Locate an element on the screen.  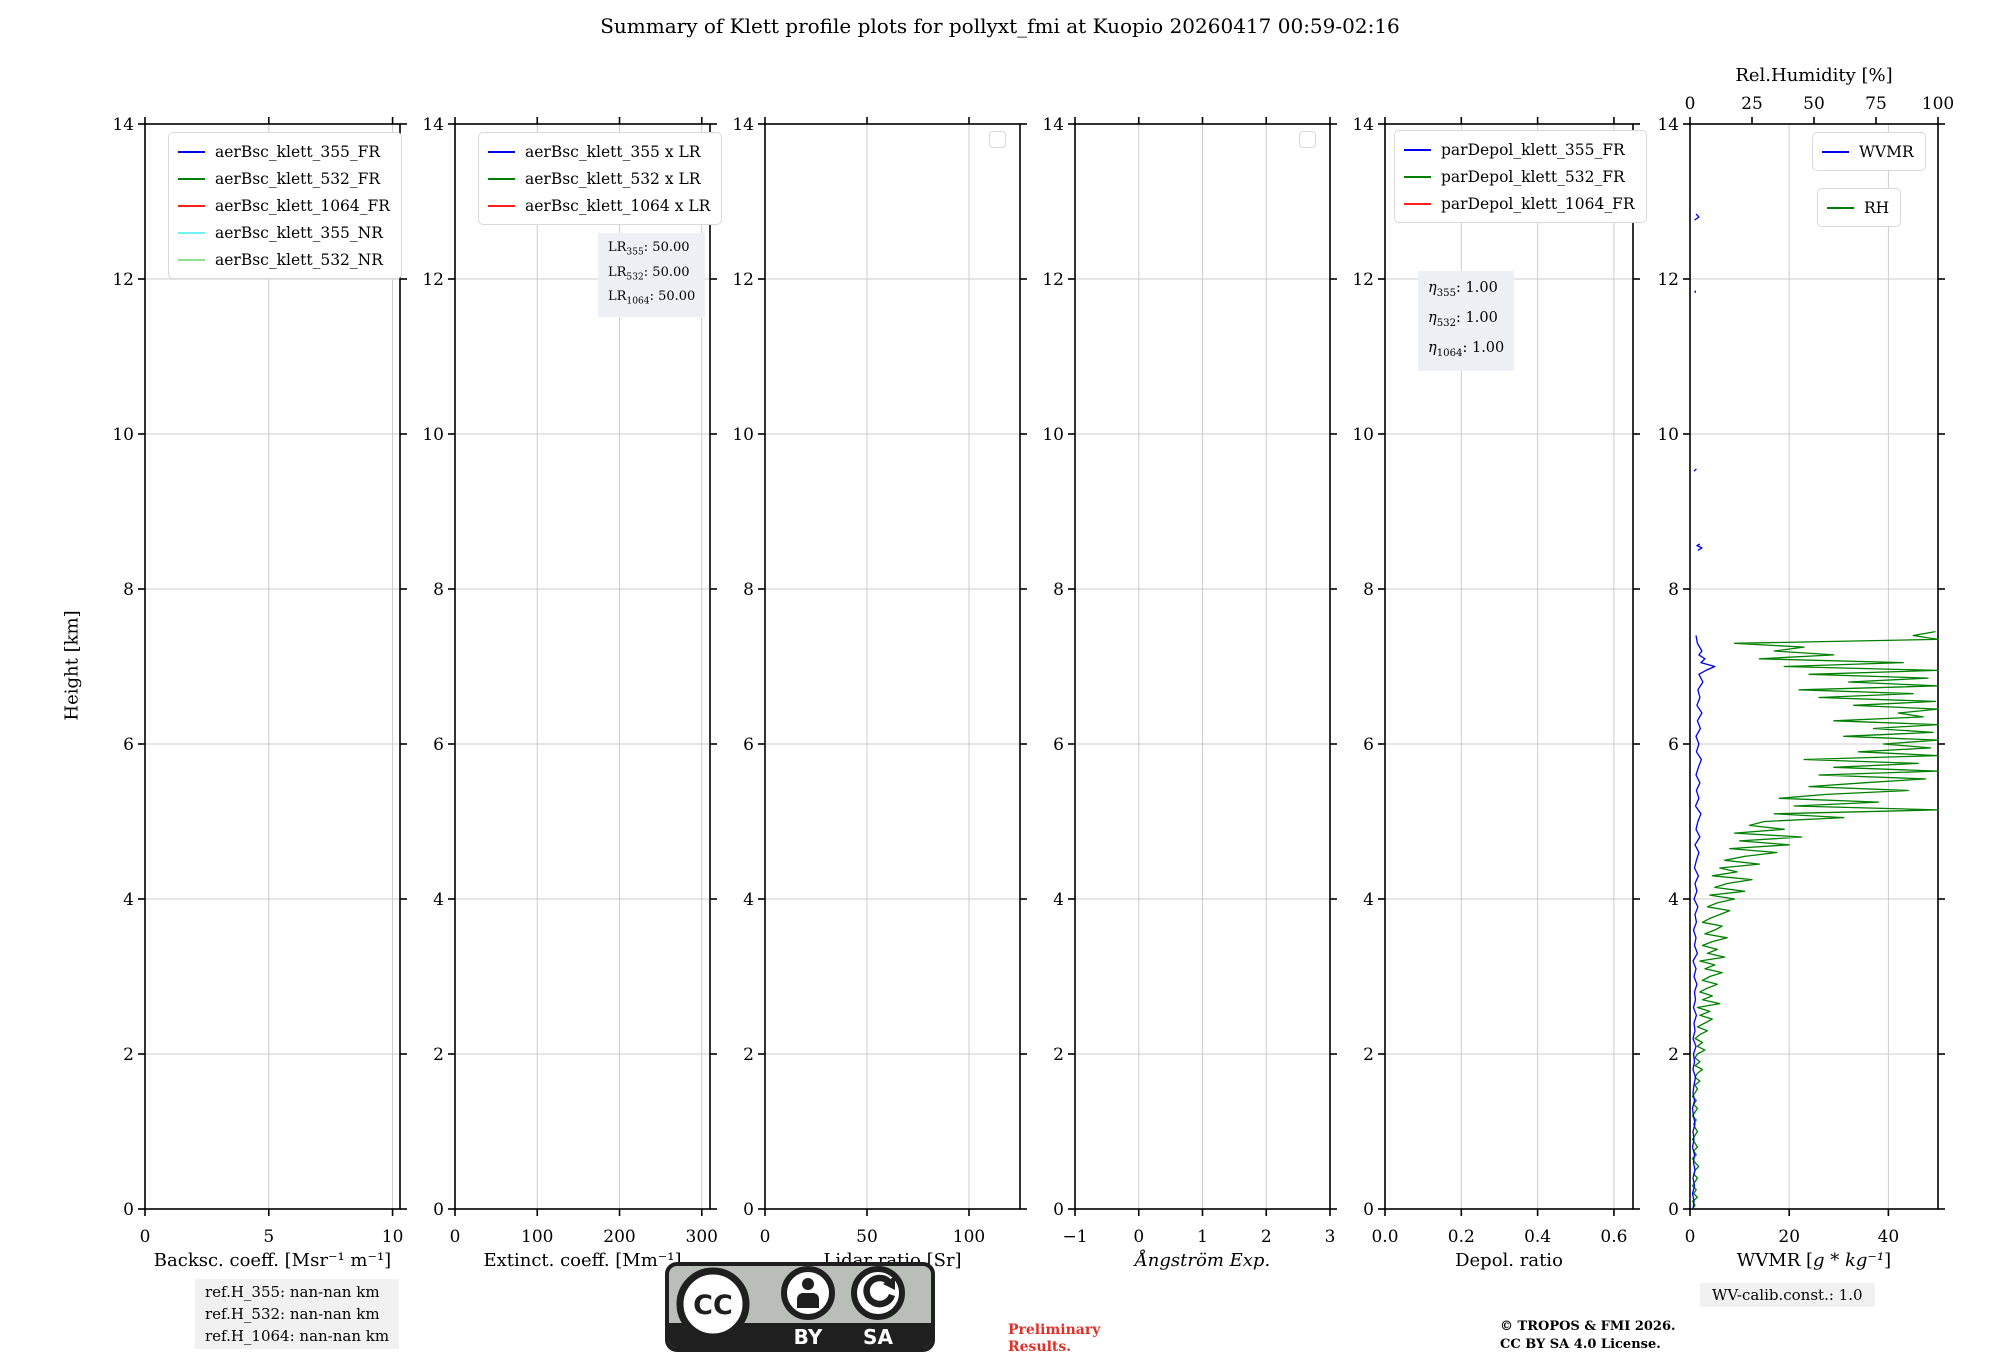
top-axis-title: Rel.Humidity [%] is located at coordinates (1813, 75).